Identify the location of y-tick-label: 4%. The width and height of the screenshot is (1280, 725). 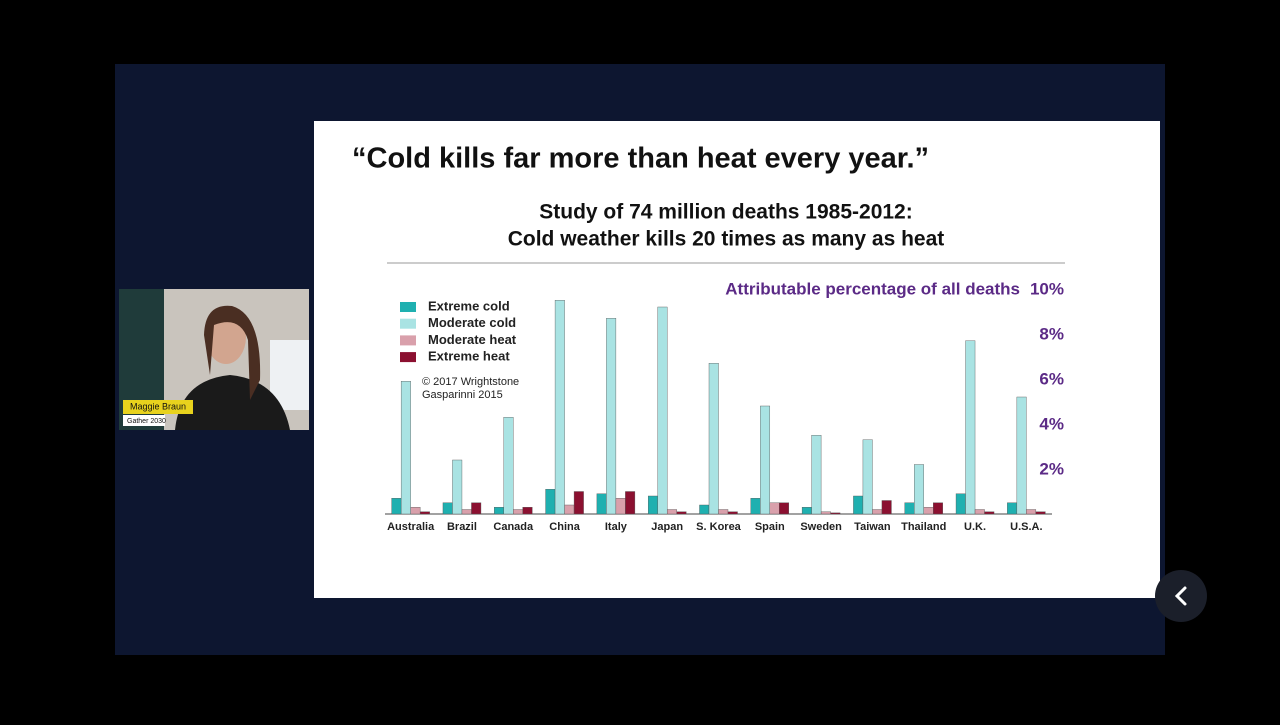
(1051, 423).